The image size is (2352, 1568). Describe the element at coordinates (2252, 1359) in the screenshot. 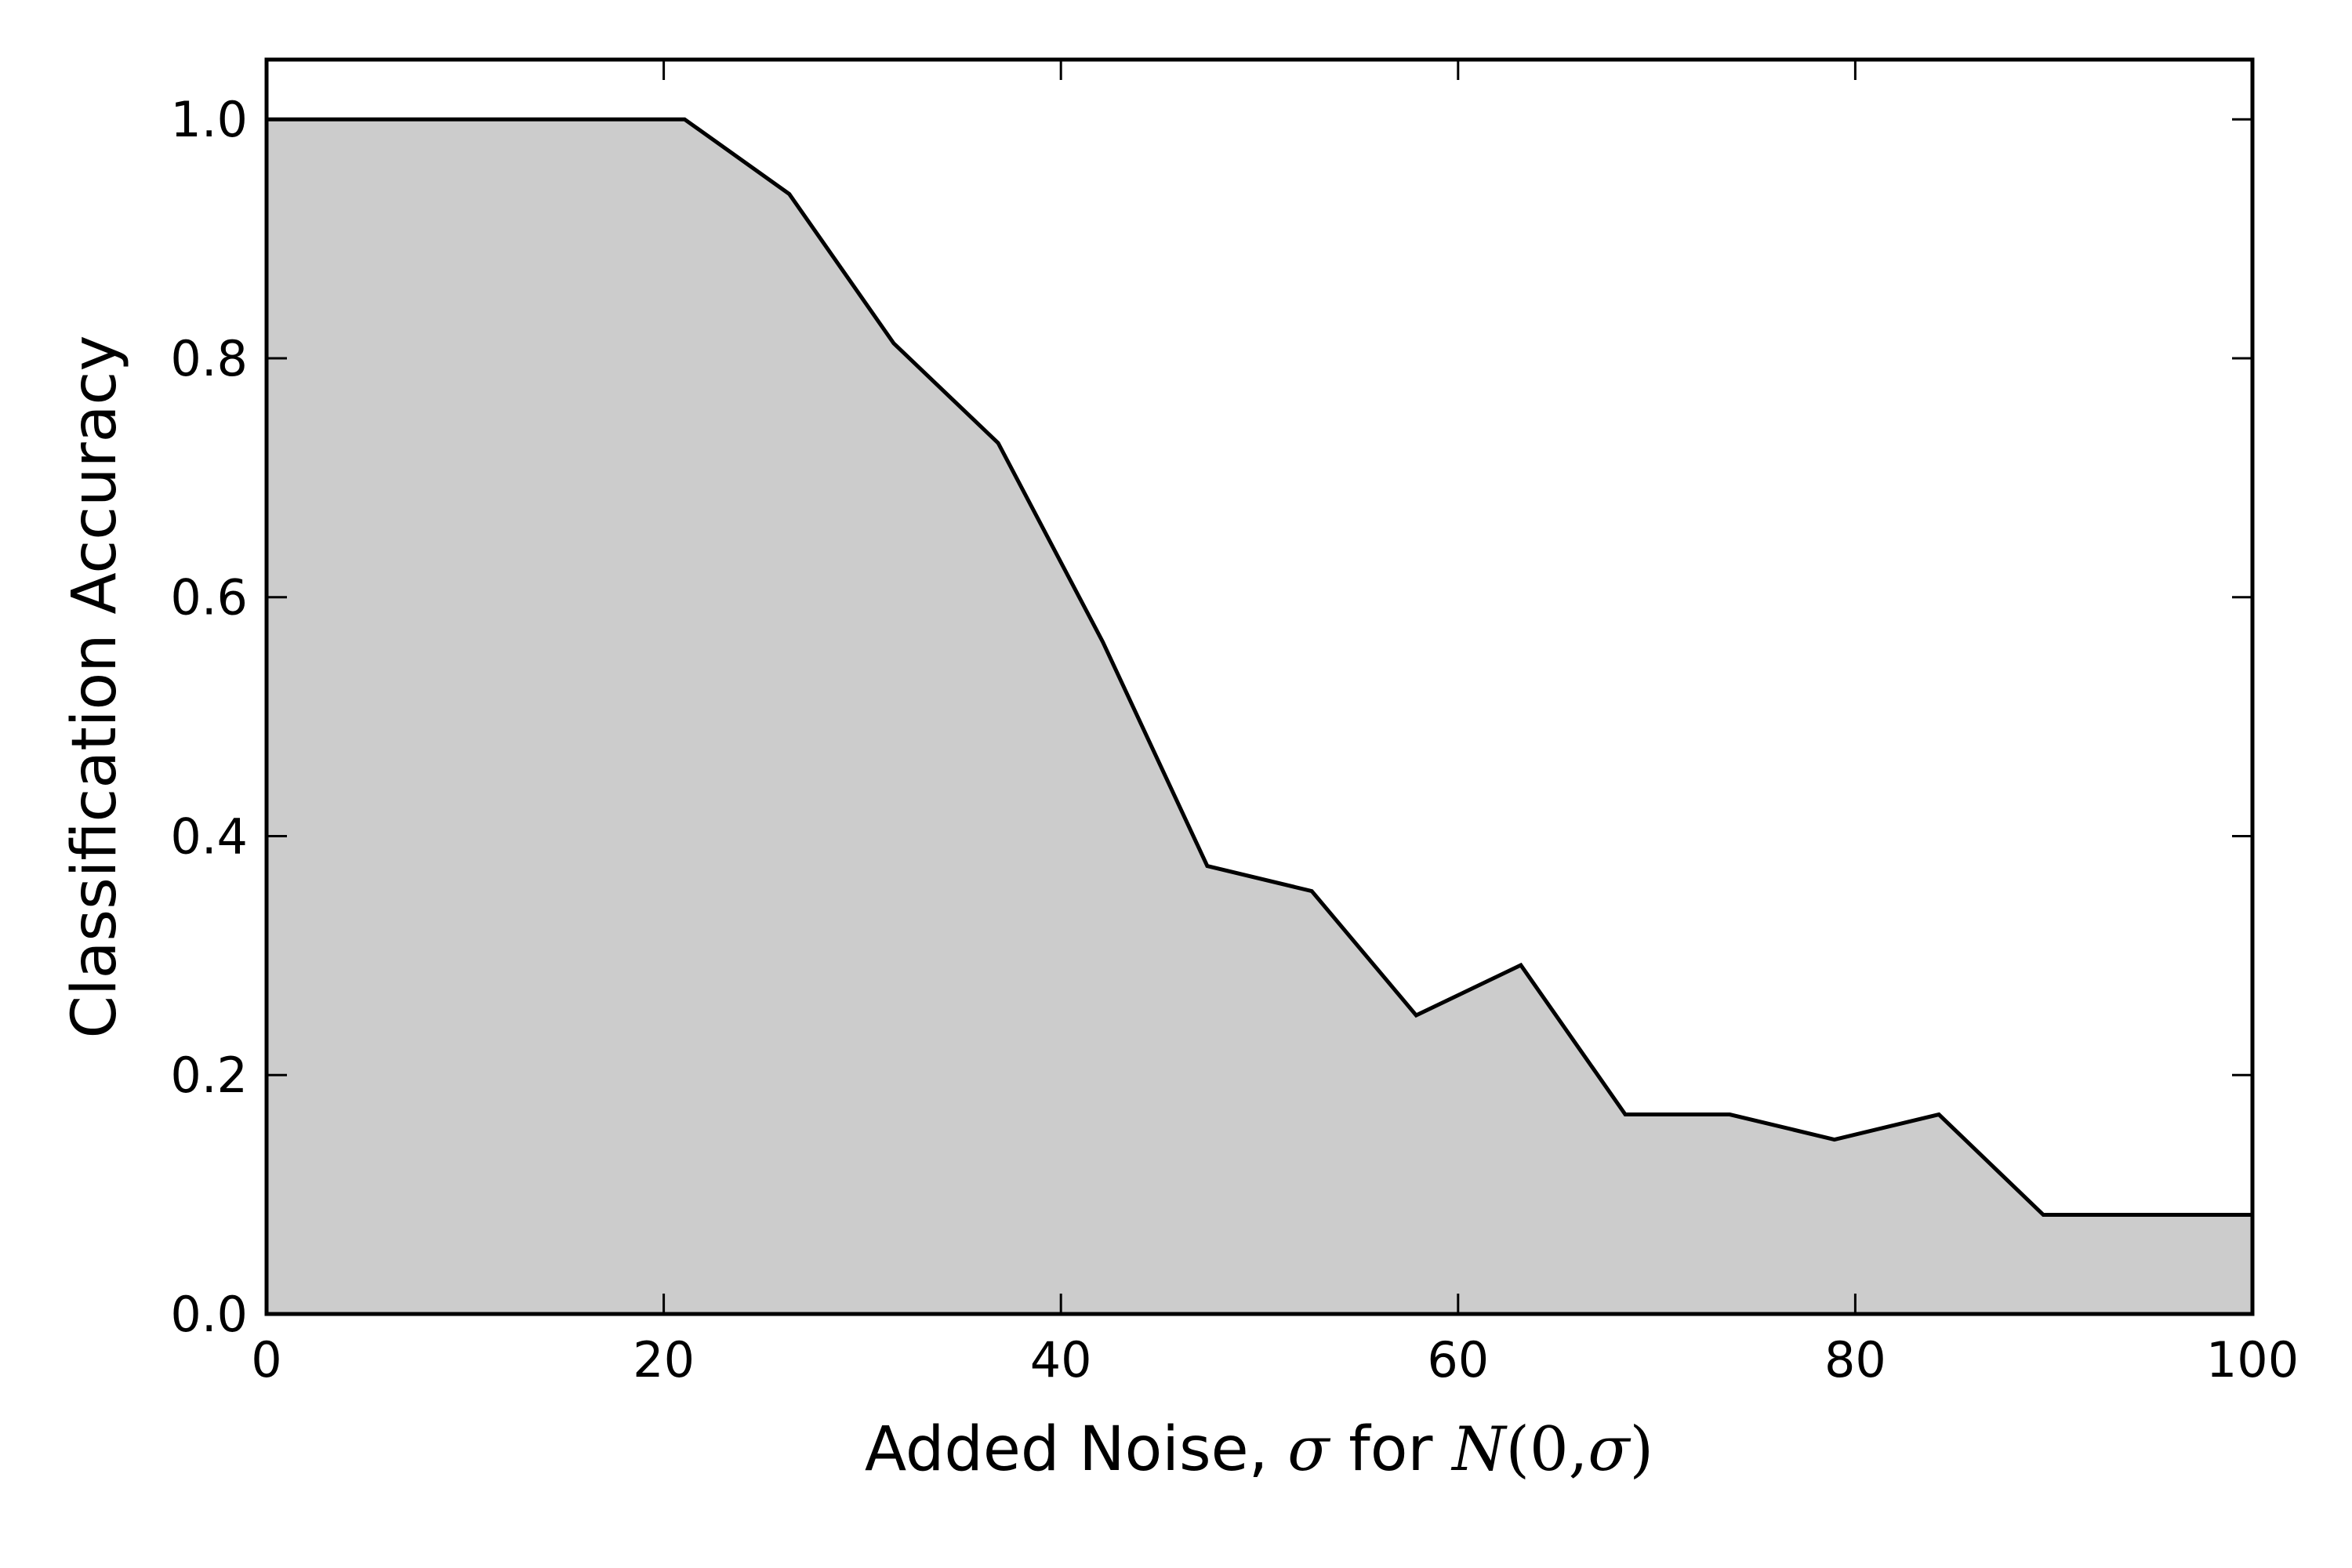

I see `x-tick-label: 100` at that location.